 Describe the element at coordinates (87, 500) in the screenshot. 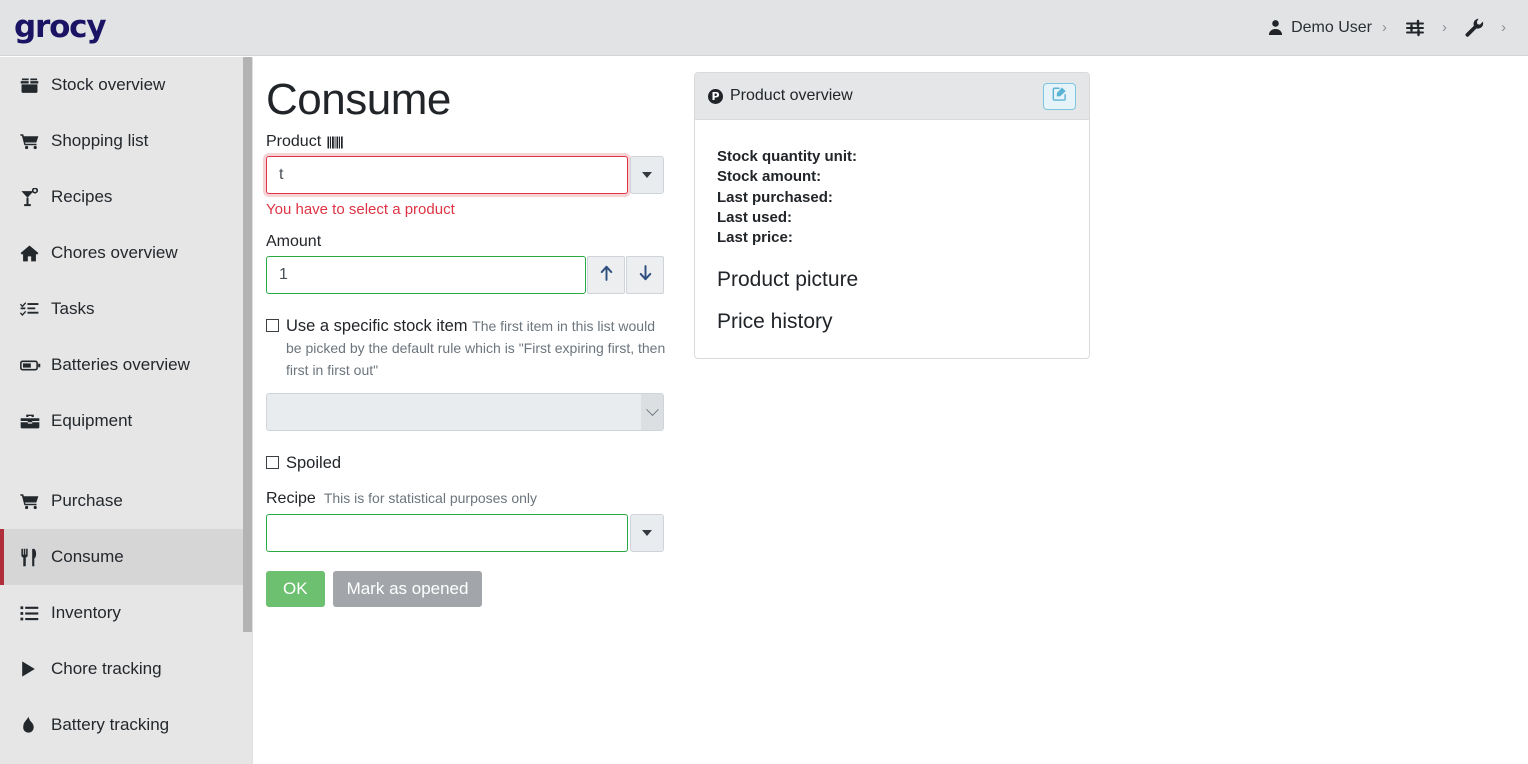

I see `sidebar-item-label: Purchase` at that location.